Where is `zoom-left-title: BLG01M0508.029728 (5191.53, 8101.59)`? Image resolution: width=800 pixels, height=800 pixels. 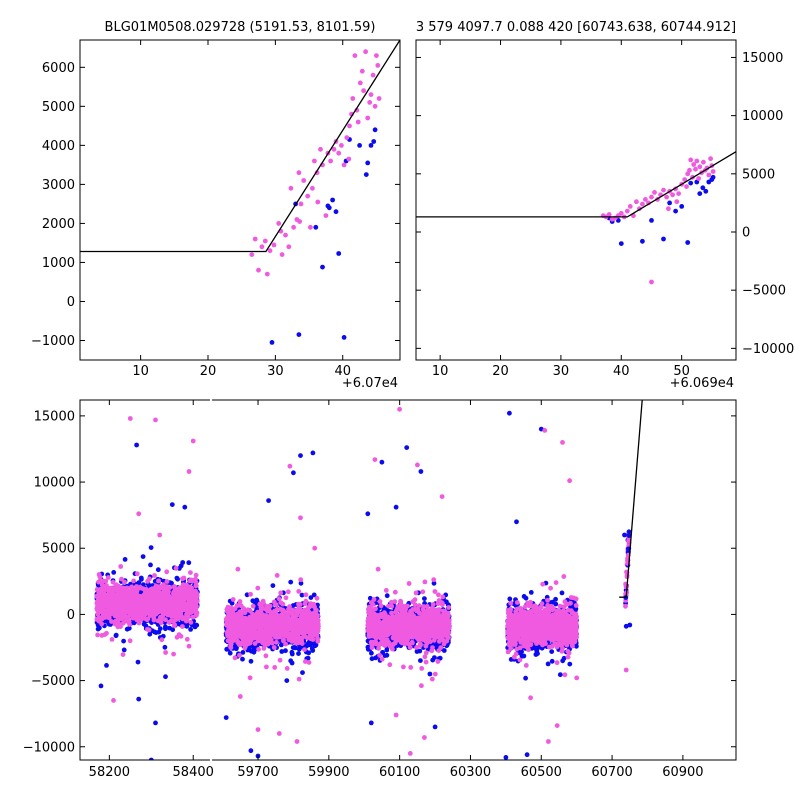 zoom-left-title: BLG01M0508.029728 (5191.53, 8101.59) is located at coordinates (240, 27).